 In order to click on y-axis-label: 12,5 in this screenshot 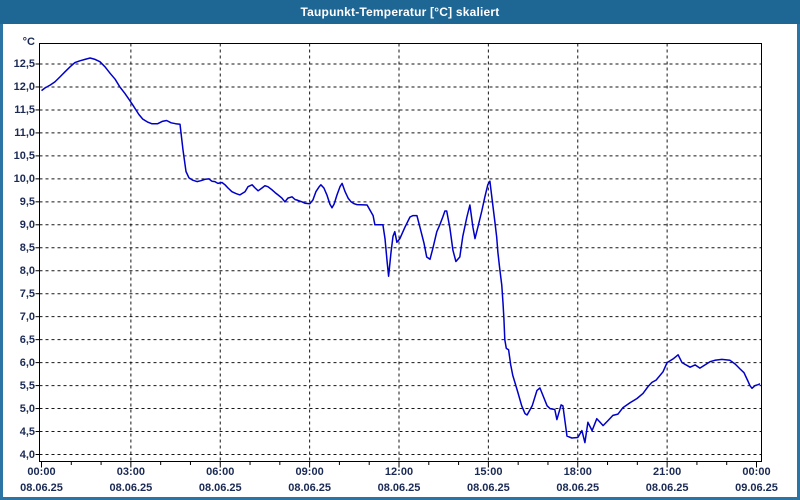, I will do `click(24, 64)`.